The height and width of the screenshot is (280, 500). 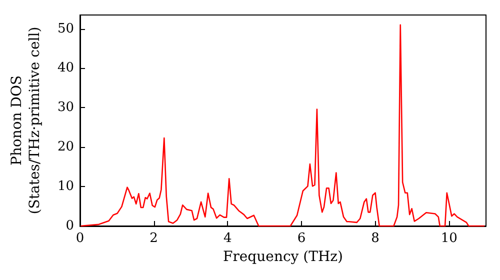 I want to click on x-tick-label: 10, so click(x=449, y=238).